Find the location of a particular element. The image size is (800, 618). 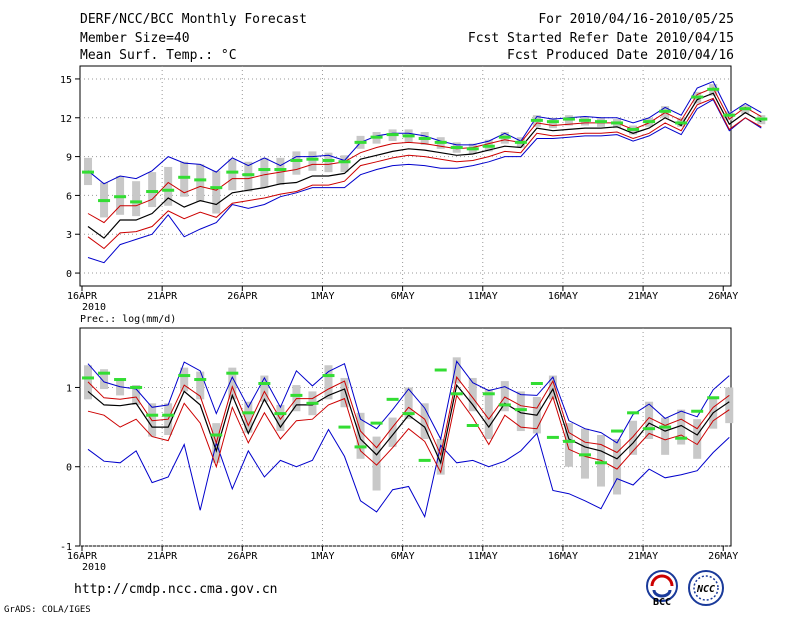

p1-x-tick-label: 16MAY is located at coordinates (563, 296).